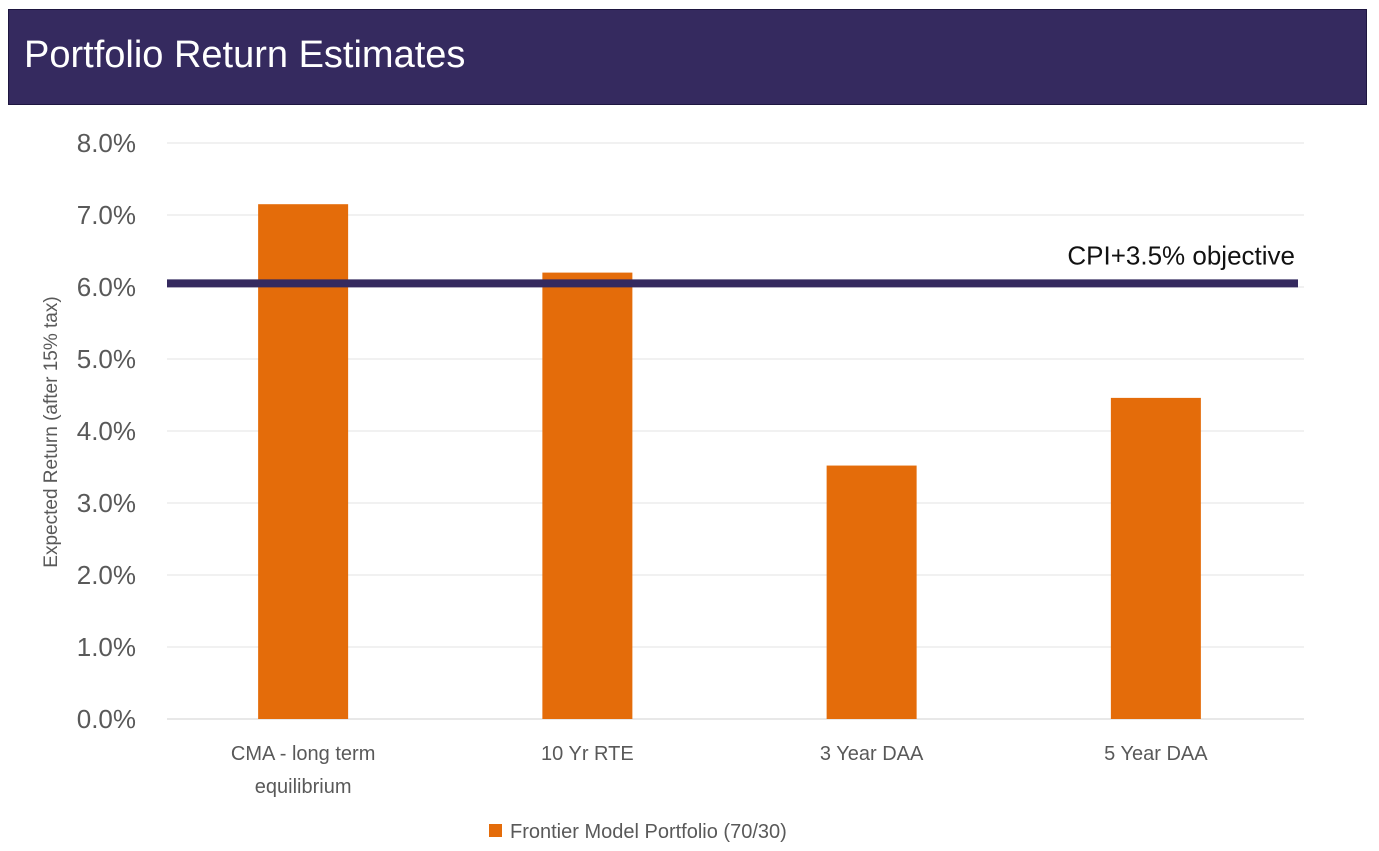  What do you see at coordinates (587, 754) in the screenshot?
I see `x-category-label: 10 Yr RTE` at bounding box center [587, 754].